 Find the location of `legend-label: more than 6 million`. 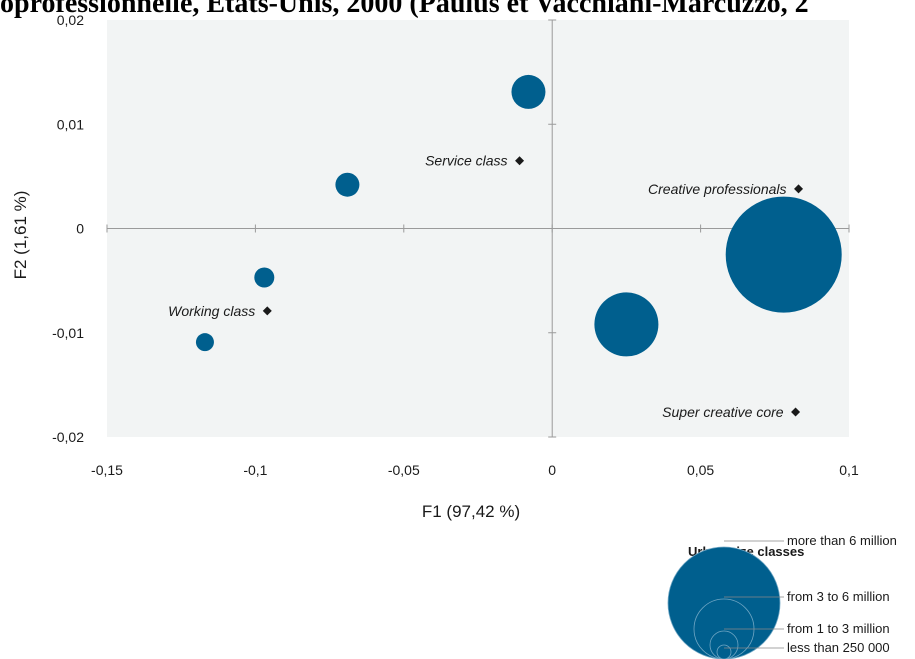

legend-label: more than 6 million is located at coordinates (842, 540).